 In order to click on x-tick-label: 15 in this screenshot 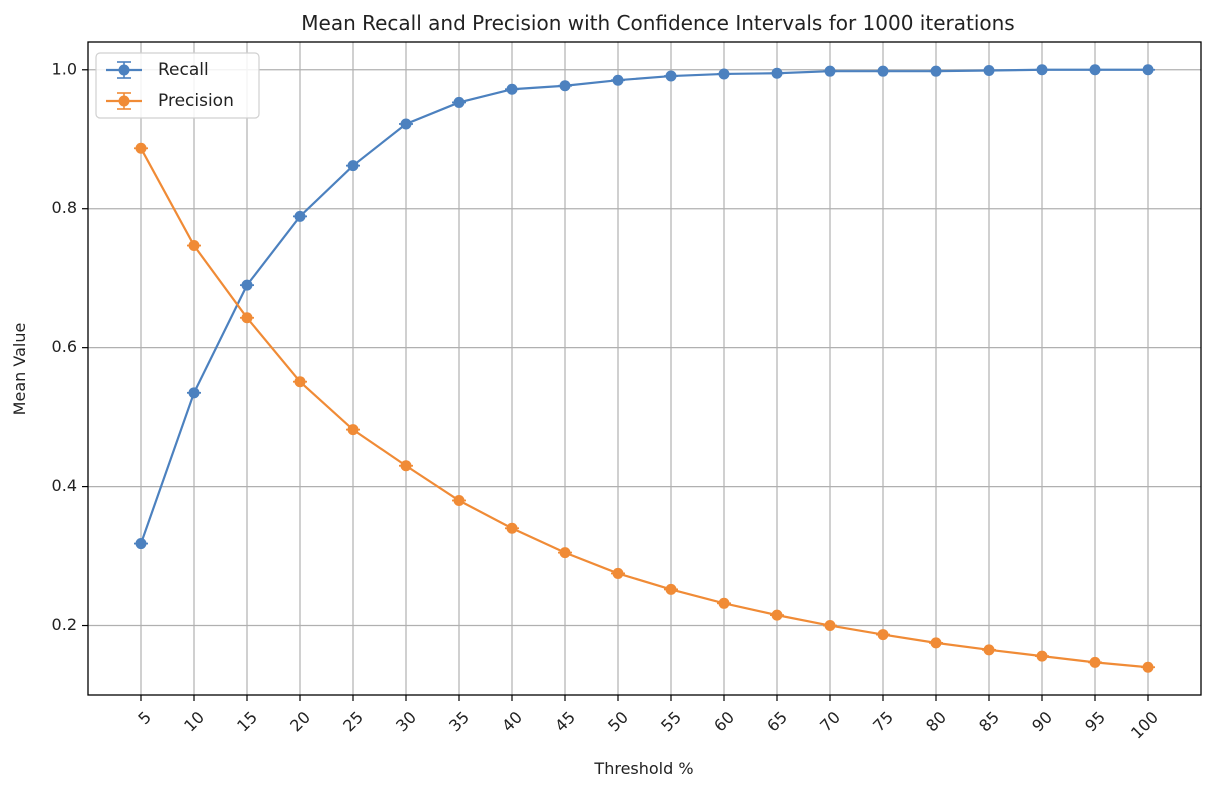, I will do `click(247, 722)`.